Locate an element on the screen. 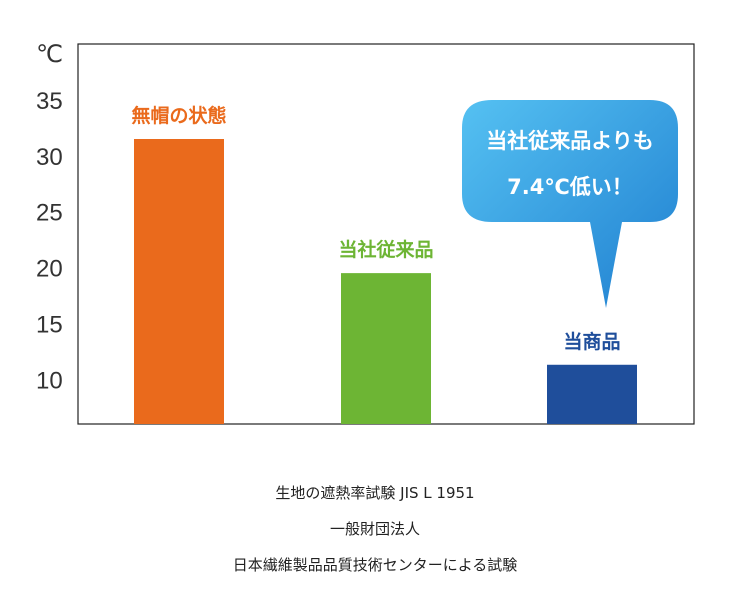 This screenshot has height=611, width=750. y-tick-label: 15 is located at coordinates (49, 324).